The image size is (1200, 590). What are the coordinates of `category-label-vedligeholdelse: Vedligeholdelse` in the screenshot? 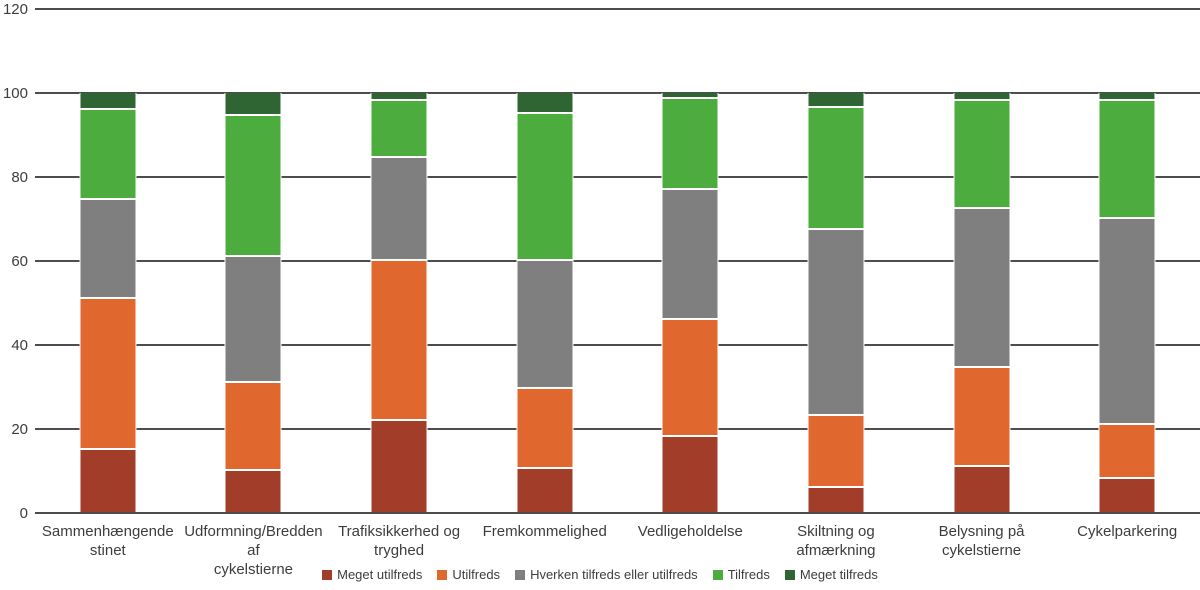 It's located at (690, 531).